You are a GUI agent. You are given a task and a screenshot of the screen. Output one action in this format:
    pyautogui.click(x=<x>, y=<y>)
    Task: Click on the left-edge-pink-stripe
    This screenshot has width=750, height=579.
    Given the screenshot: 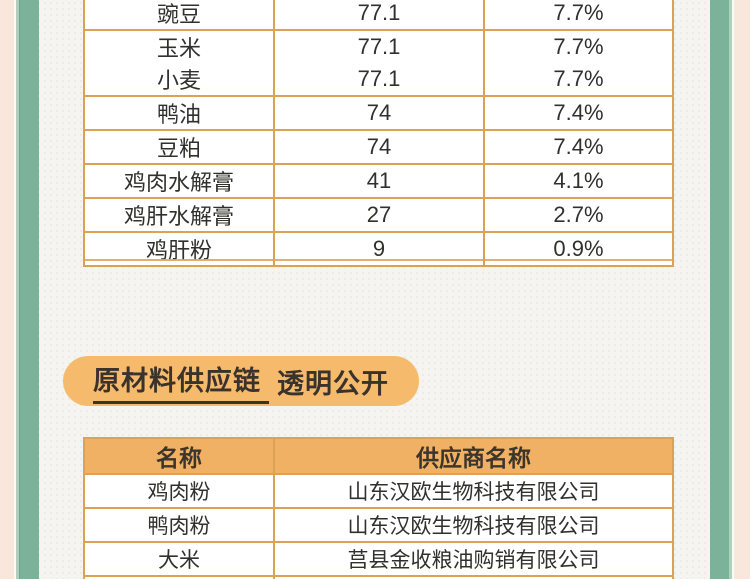 What is the action you would take?
    pyautogui.click(x=7, y=289)
    